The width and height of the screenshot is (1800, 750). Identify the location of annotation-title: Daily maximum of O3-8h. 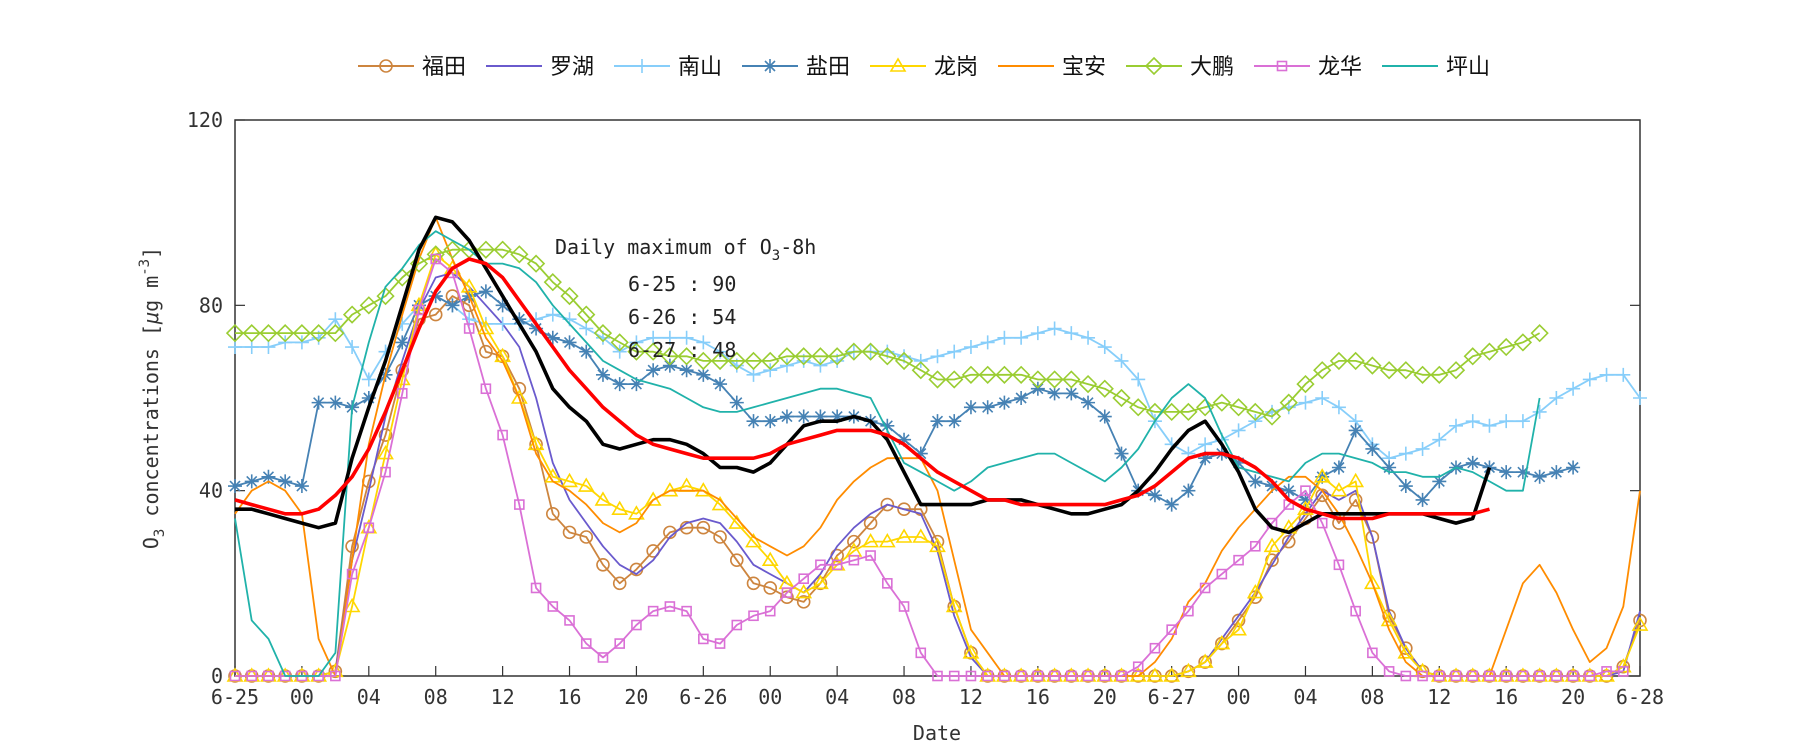
(685, 249).